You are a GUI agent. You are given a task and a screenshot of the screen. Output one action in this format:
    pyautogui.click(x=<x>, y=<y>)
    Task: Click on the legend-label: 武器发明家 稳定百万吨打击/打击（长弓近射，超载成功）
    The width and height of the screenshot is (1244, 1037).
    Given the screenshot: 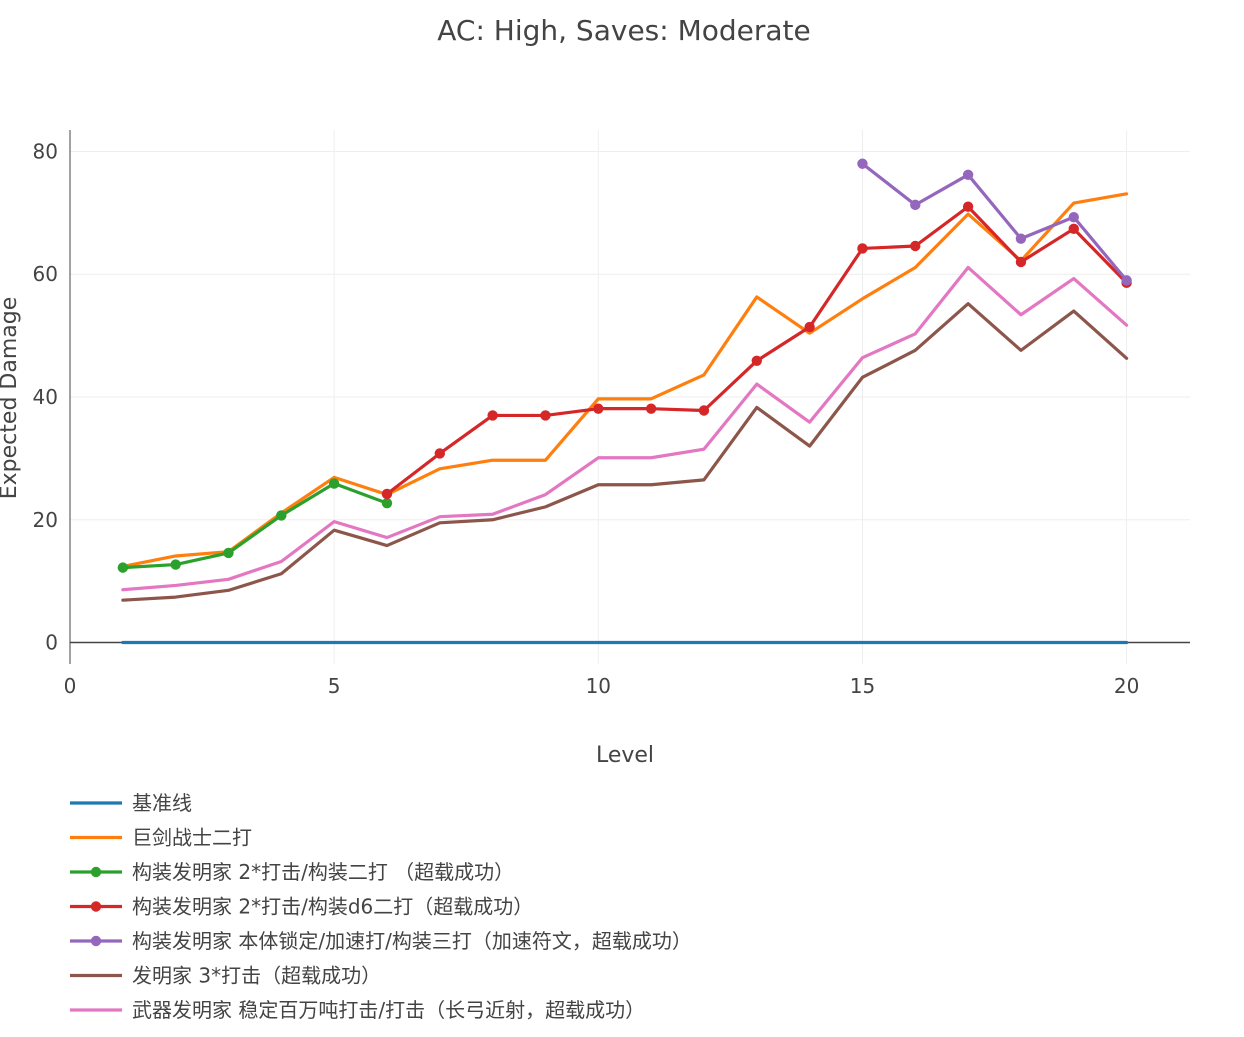 What is the action you would take?
    pyautogui.click(x=388, y=1010)
    